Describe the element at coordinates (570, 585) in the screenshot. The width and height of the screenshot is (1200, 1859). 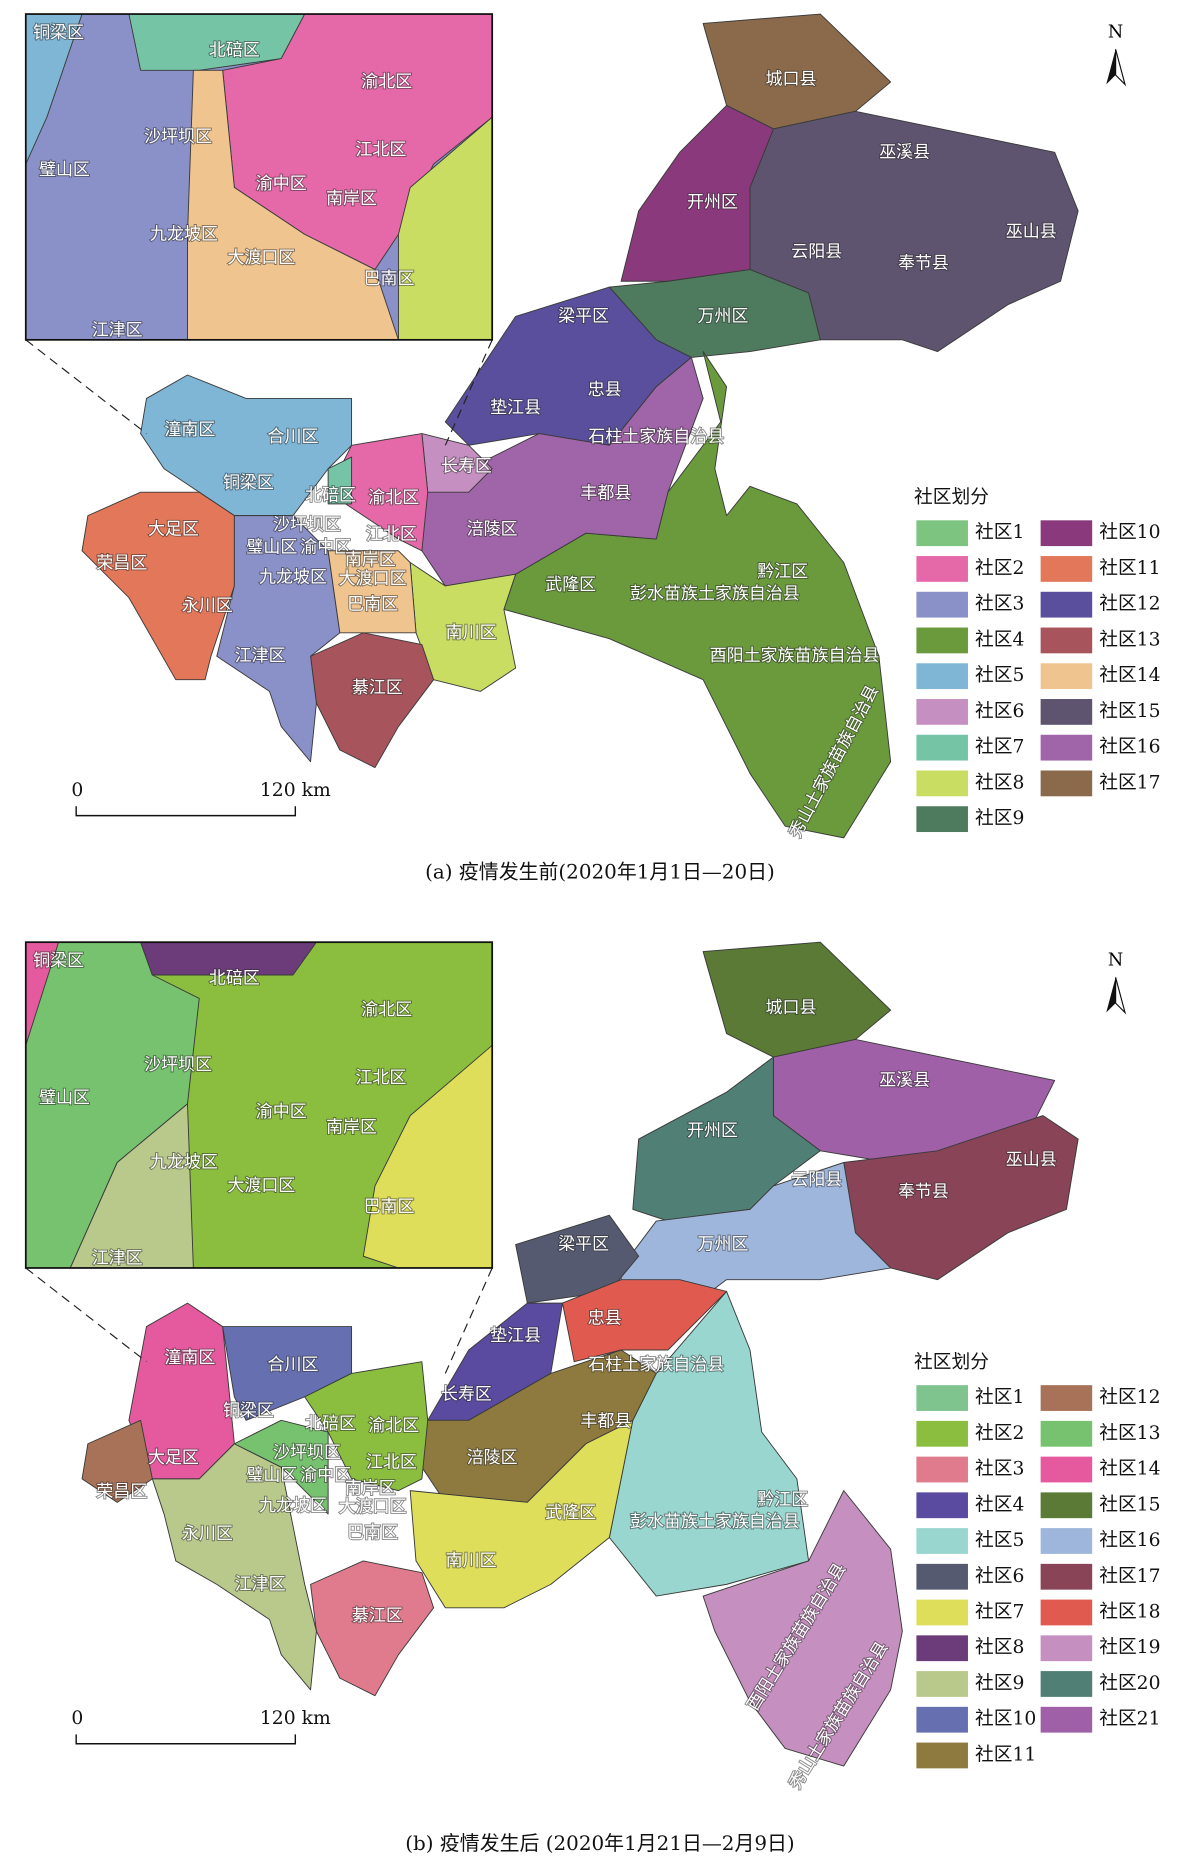
I see `district-label: 武隆区` at that location.